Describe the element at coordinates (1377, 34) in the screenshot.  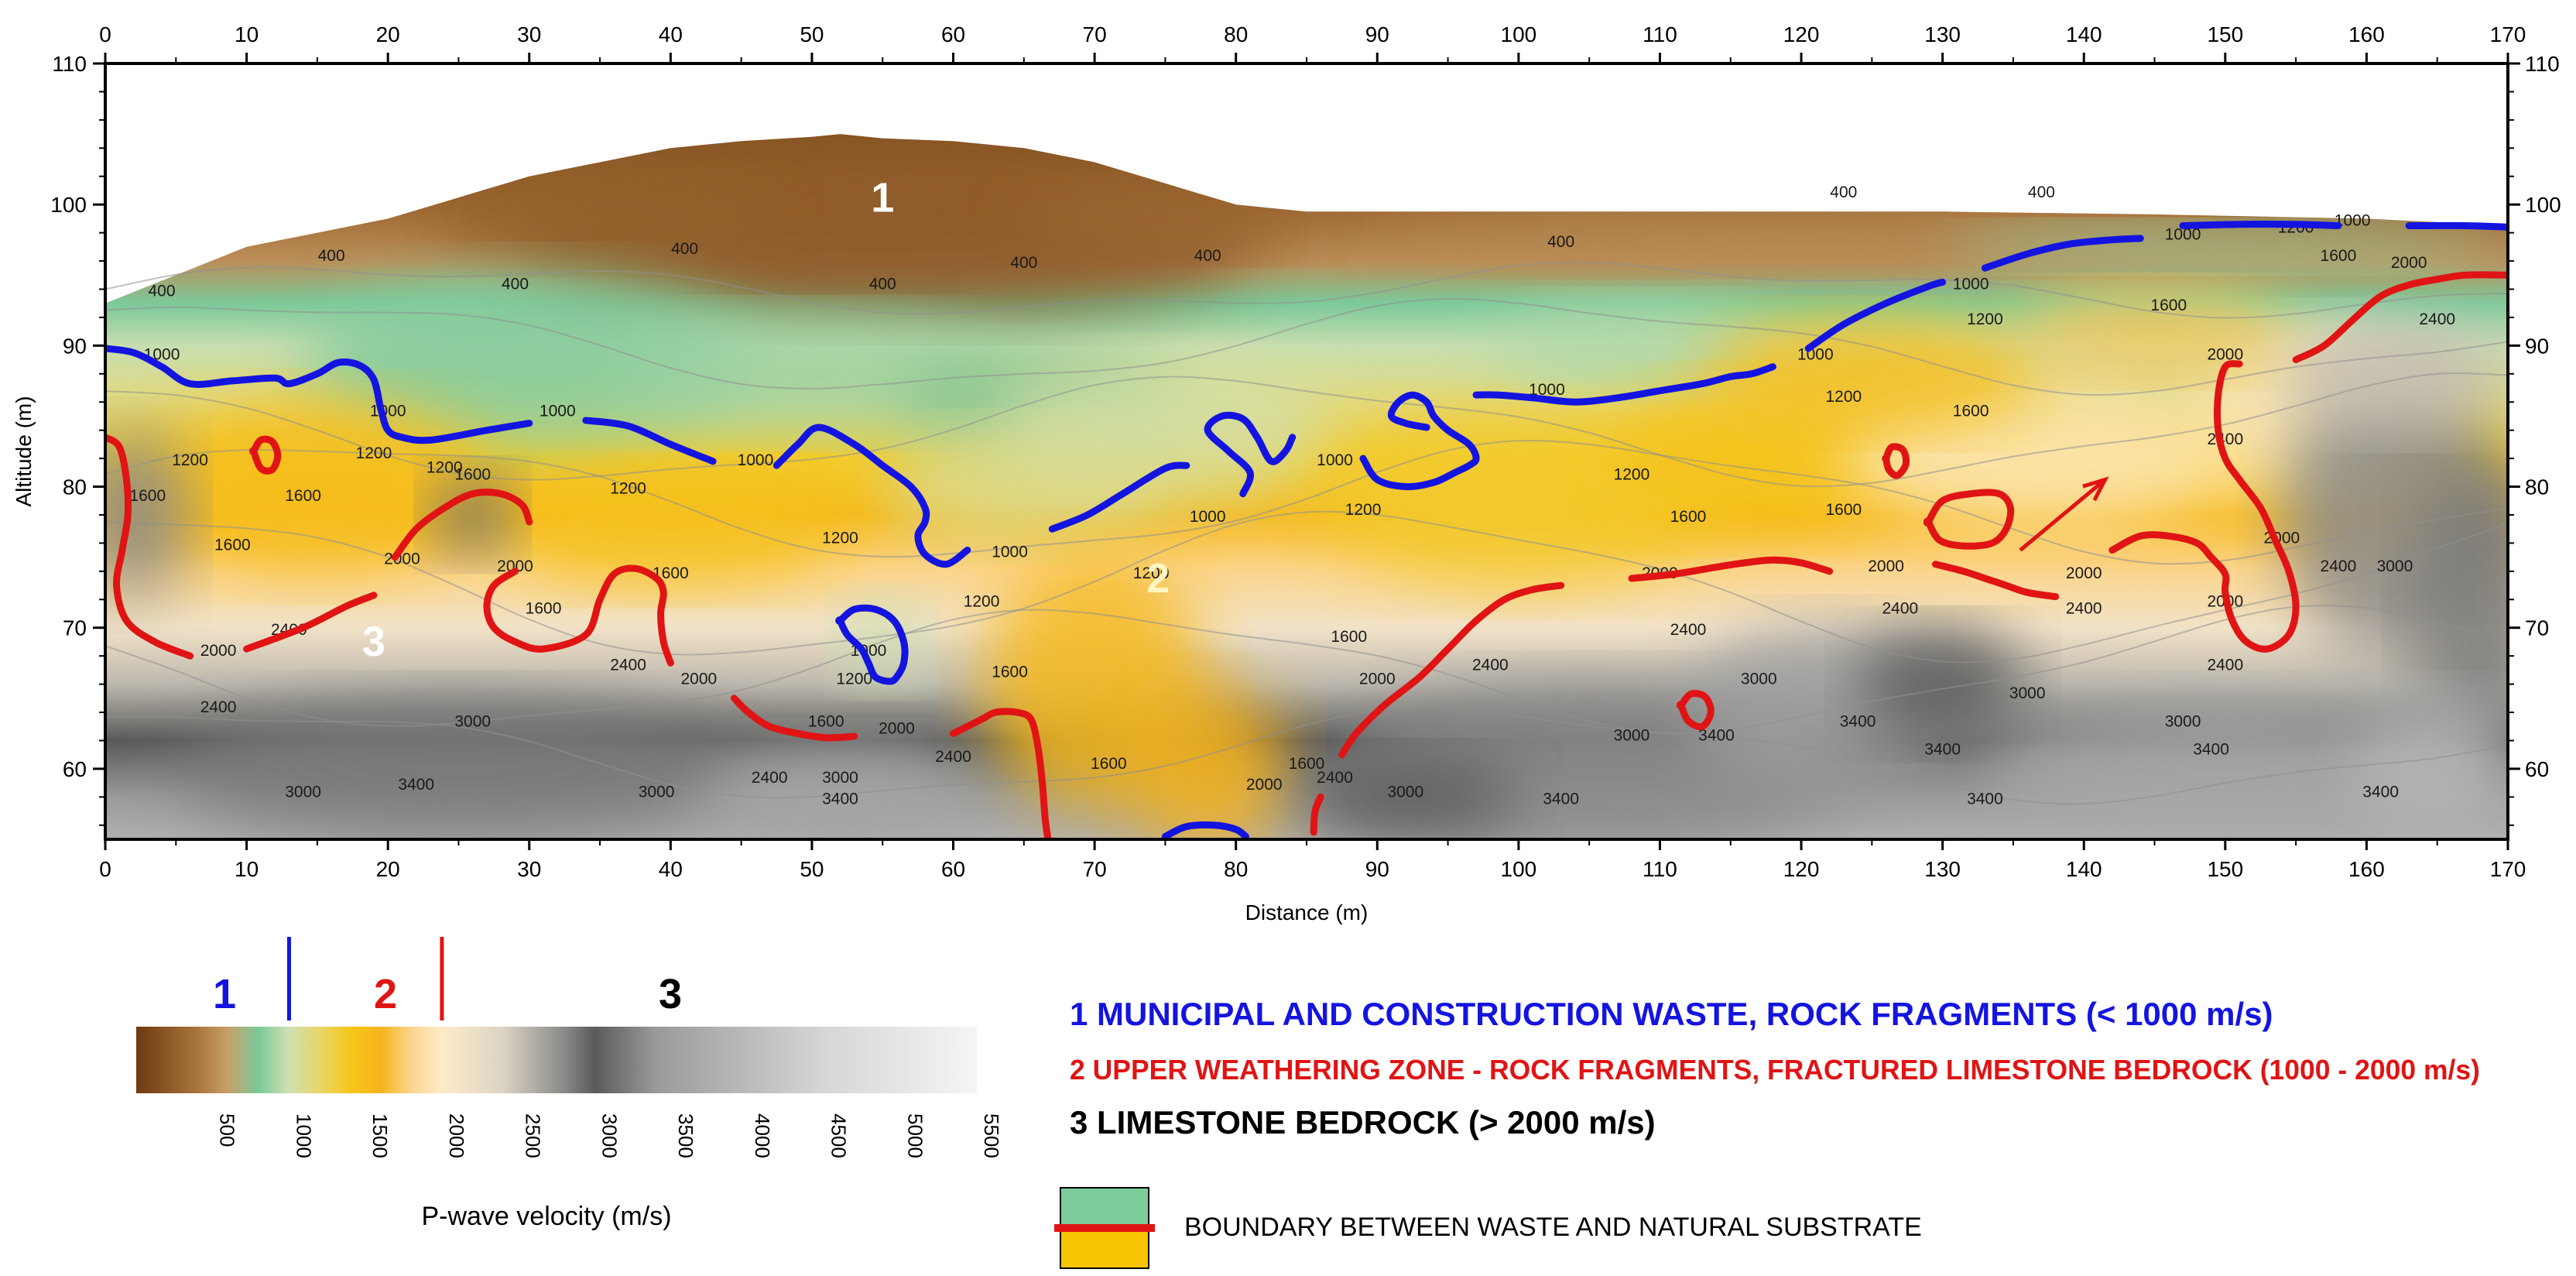
I see `x-tick-label-top: 90` at that location.